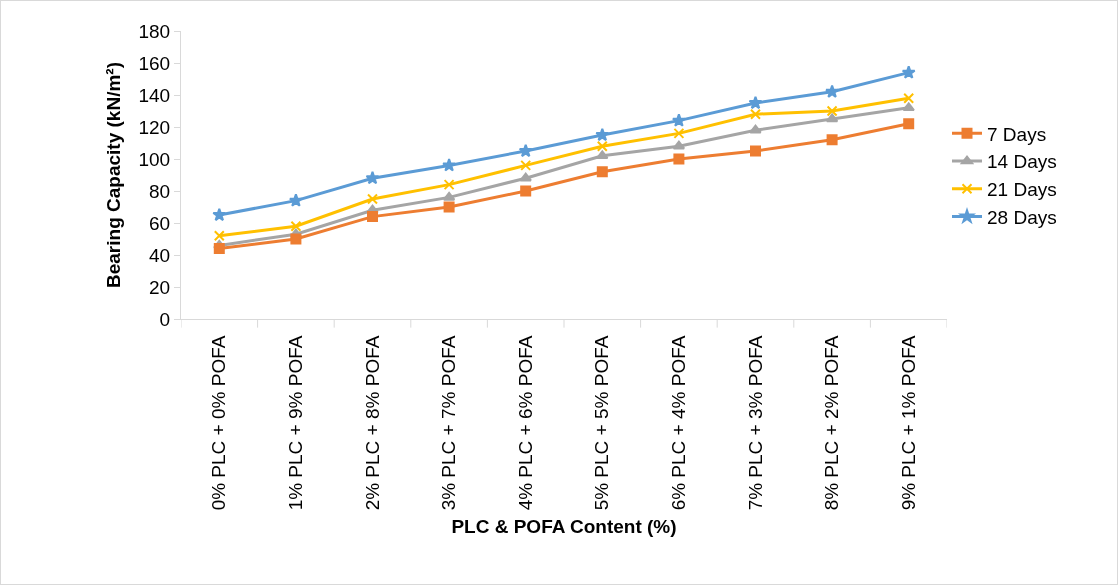 The image size is (1118, 585). What do you see at coordinates (1017, 134) in the screenshot?
I see `legend-label: 7 Days` at bounding box center [1017, 134].